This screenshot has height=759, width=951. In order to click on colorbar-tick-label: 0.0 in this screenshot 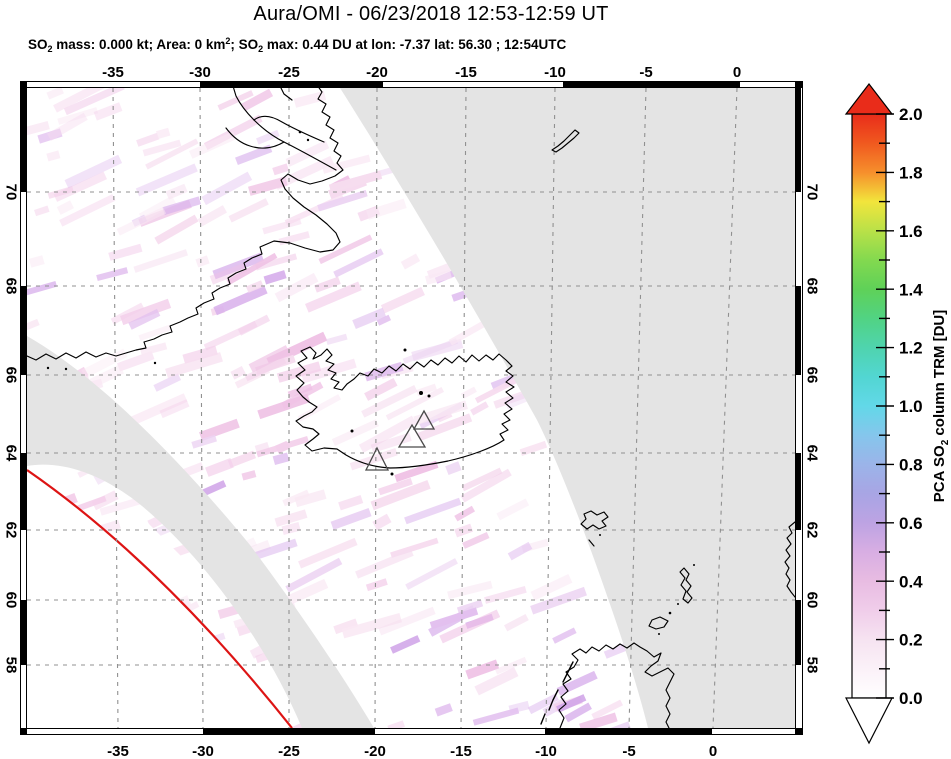, I will do `click(911, 698)`.